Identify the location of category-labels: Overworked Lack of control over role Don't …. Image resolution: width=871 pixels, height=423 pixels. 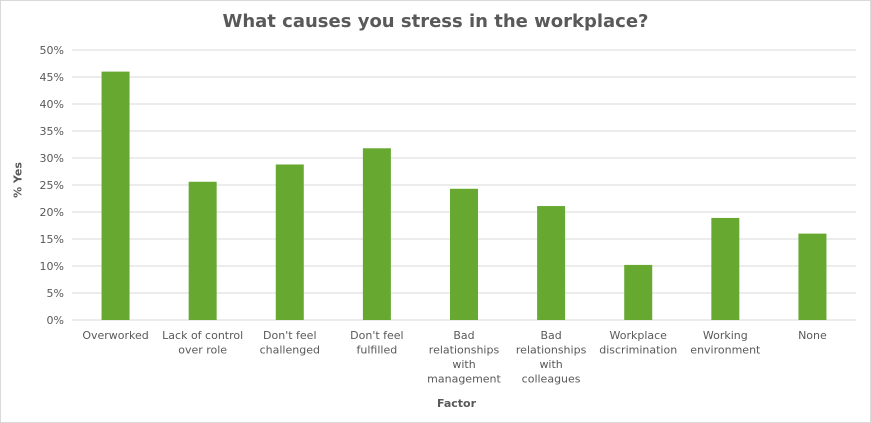
(454, 357).